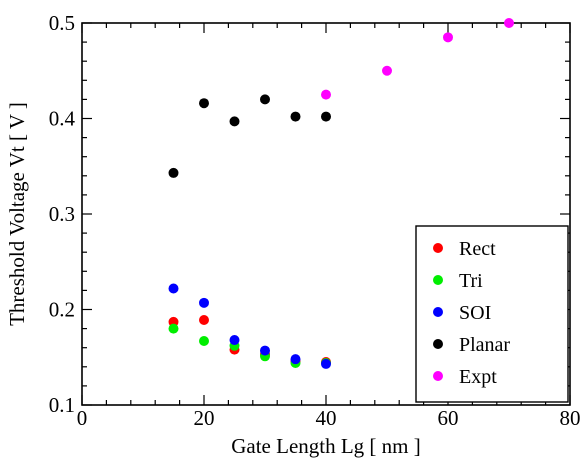 Image resolution: width=587 pixels, height=459 pixels. I want to click on x-tick-label: 80, so click(570, 418).